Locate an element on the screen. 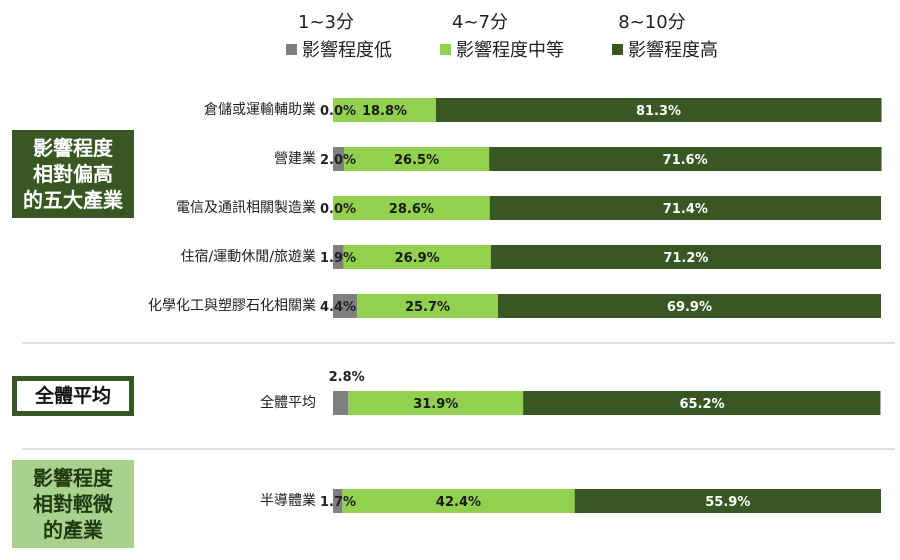  data-label: 26.5% is located at coordinates (416, 160).